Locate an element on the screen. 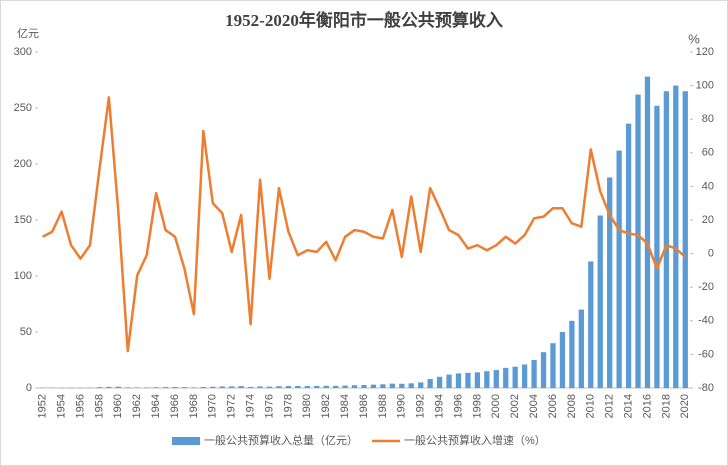 This screenshot has width=728, height=466. x-tick-label: 1980 is located at coordinates (307, 406).